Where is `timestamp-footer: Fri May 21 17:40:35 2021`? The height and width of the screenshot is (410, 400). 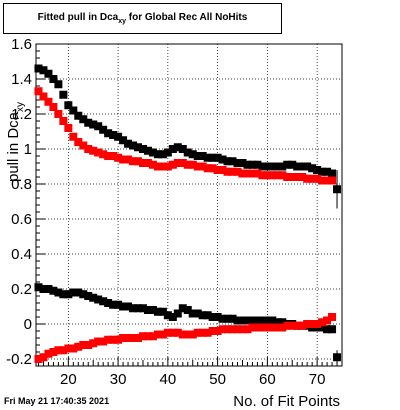
timestamp-footer: Fri May 21 17:40:35 2021 is located at coordinates (57, 401).